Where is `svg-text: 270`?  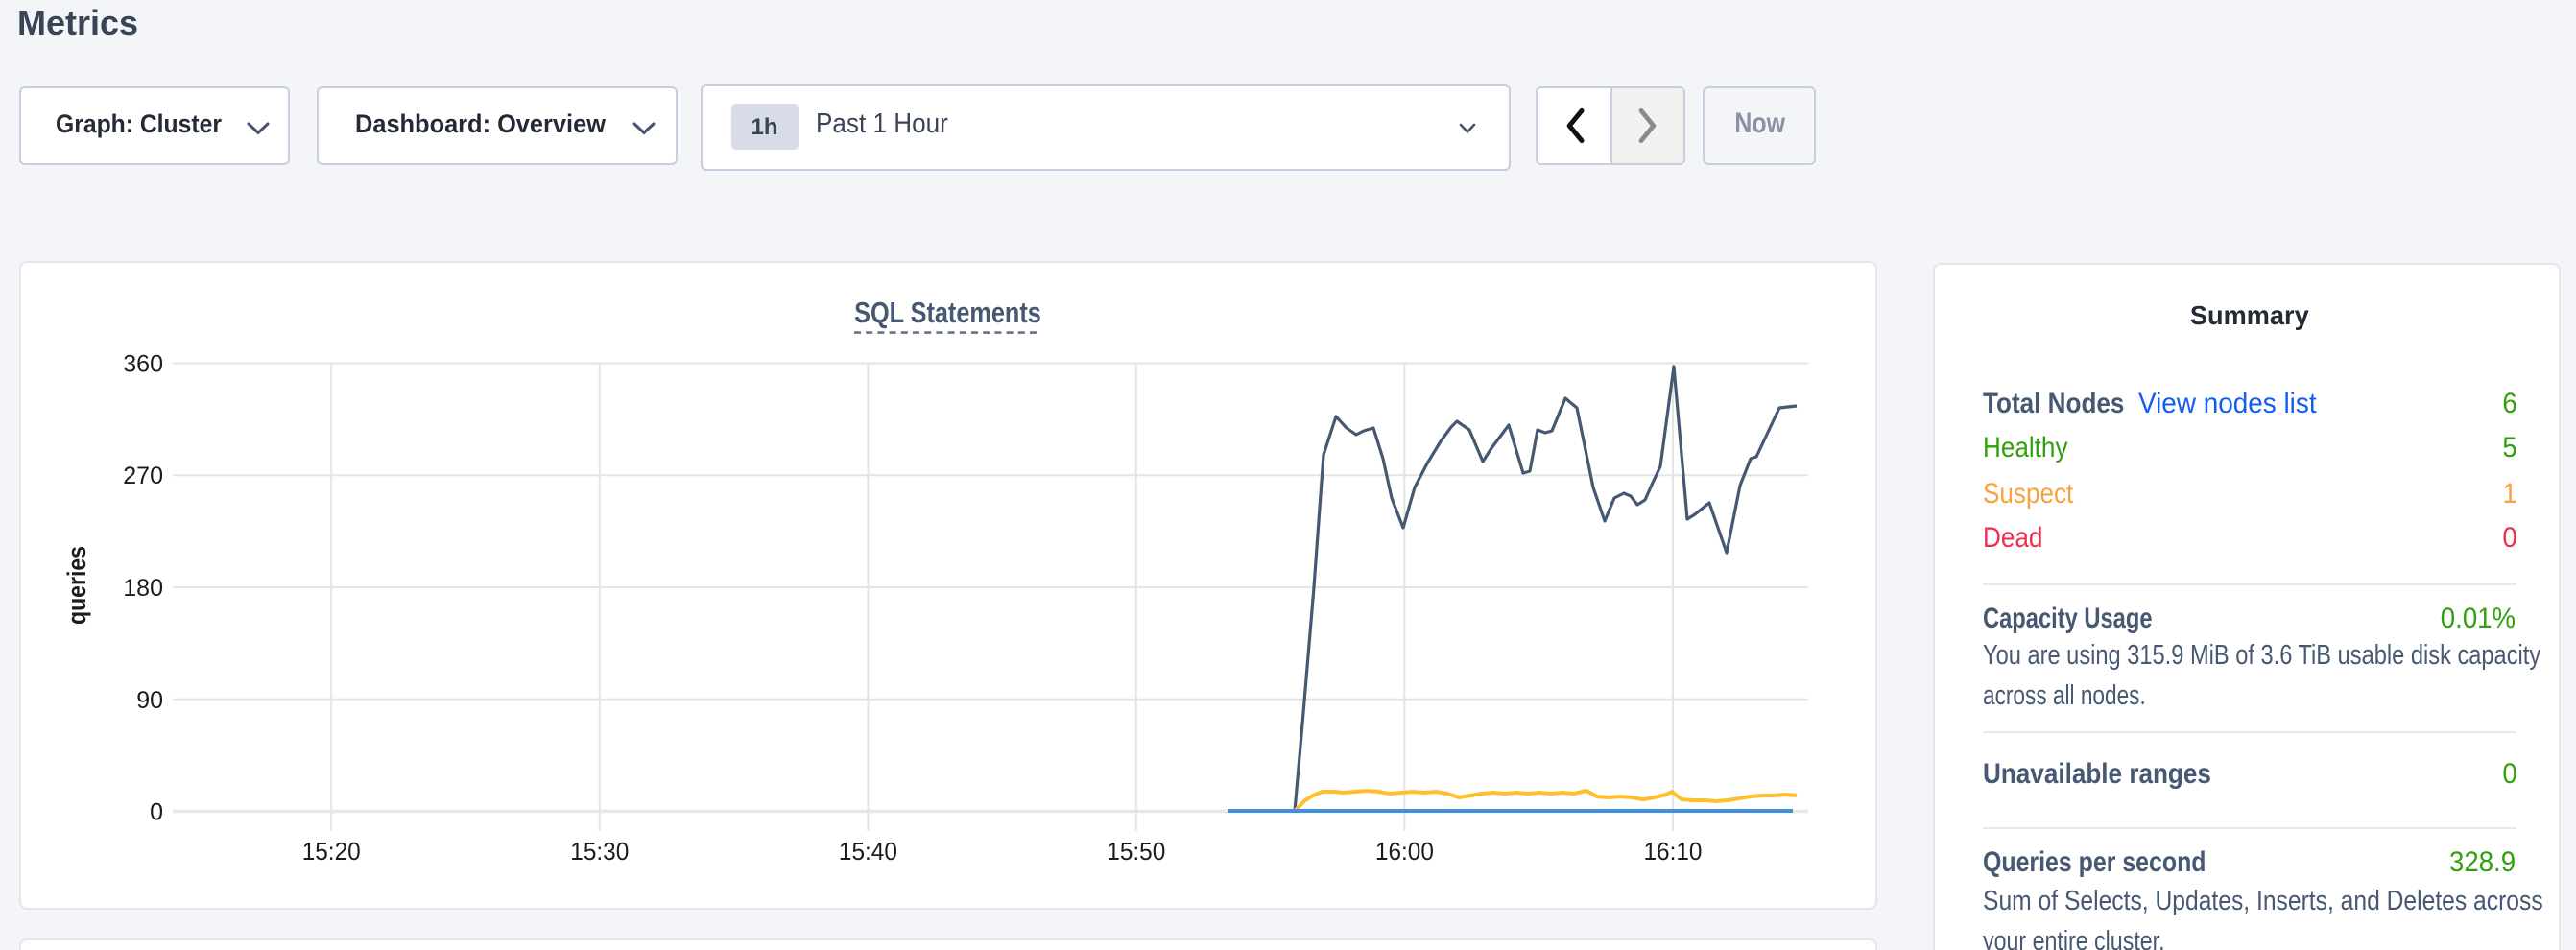 svg-text: 270 is located at coordinates (143, 476).